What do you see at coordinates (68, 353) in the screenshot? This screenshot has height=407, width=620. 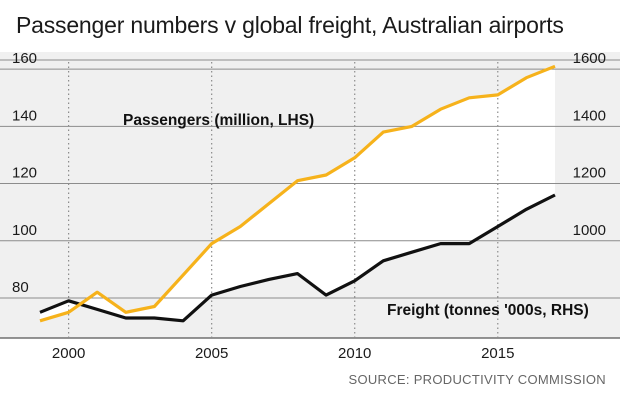 I see `x-tick-label: 2000` at bounding box center [68, 353].